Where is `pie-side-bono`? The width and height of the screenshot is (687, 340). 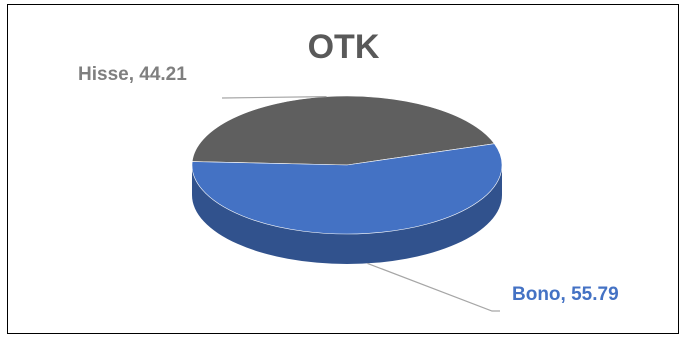 pie-side-bono is located at coordinates (347, 214).